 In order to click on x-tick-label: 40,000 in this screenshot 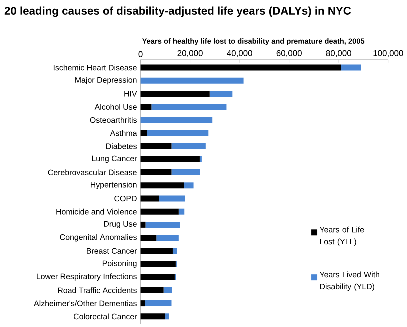, I will do `click(239, 54)`.